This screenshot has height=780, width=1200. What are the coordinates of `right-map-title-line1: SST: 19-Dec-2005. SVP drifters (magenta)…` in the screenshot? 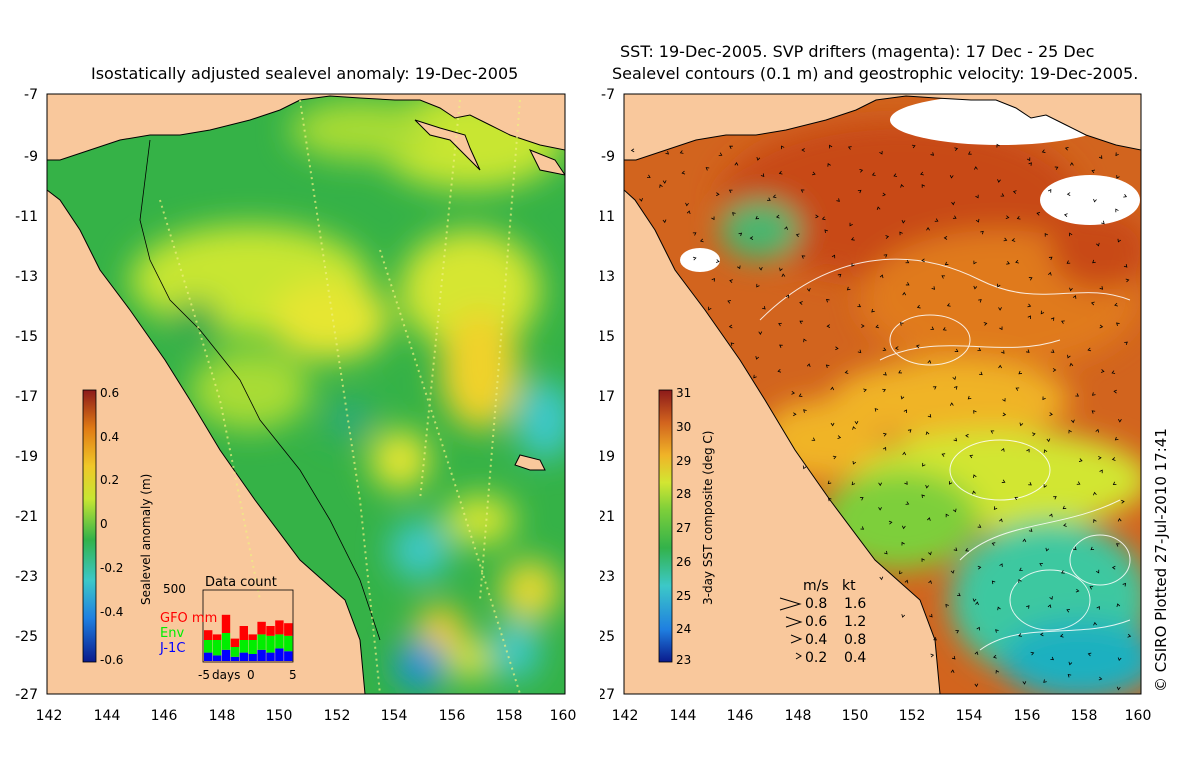 It's located at (857, 51).